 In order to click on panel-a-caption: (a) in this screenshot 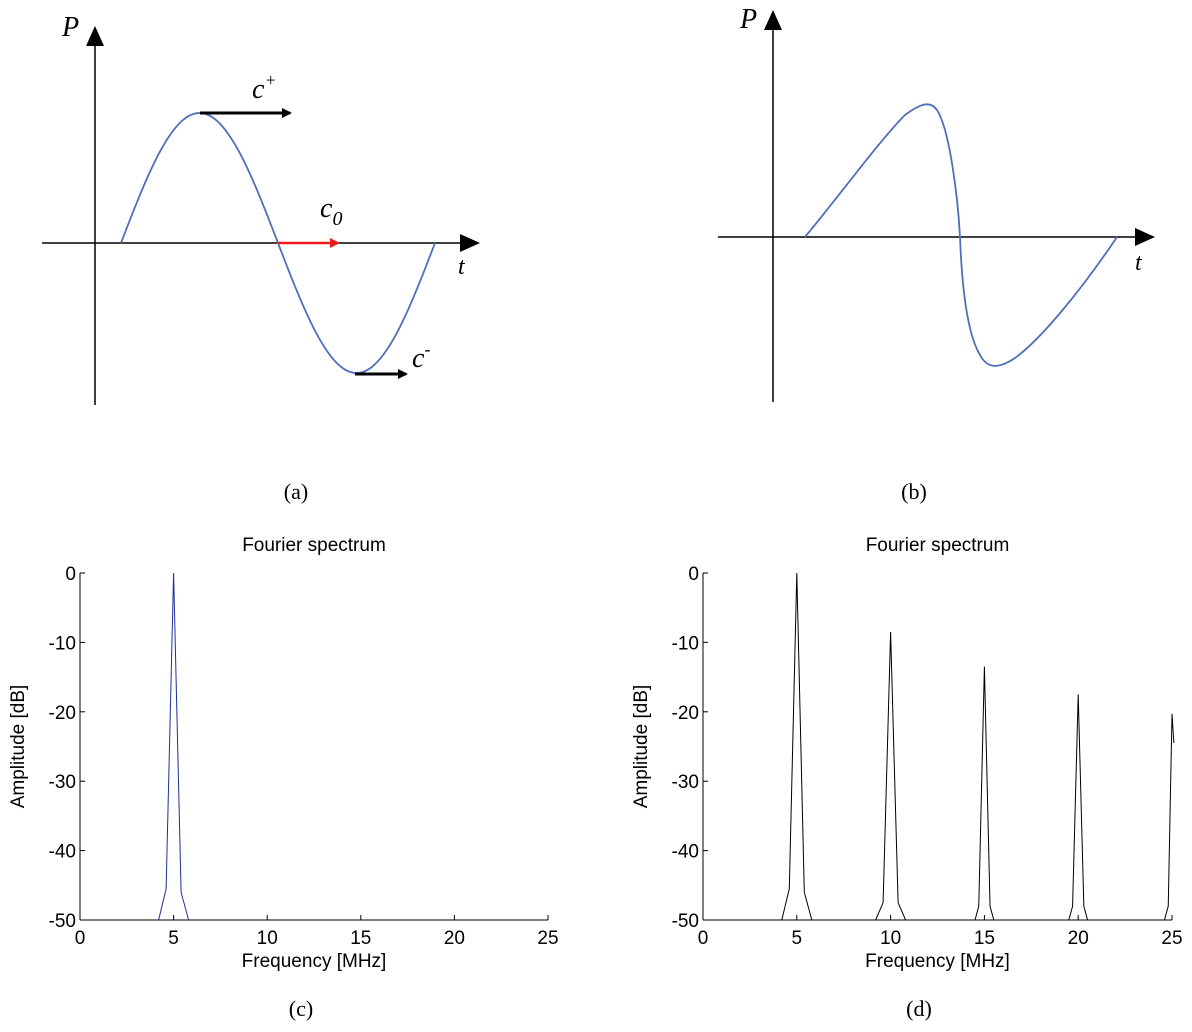, I will do `click(296, 491)`.